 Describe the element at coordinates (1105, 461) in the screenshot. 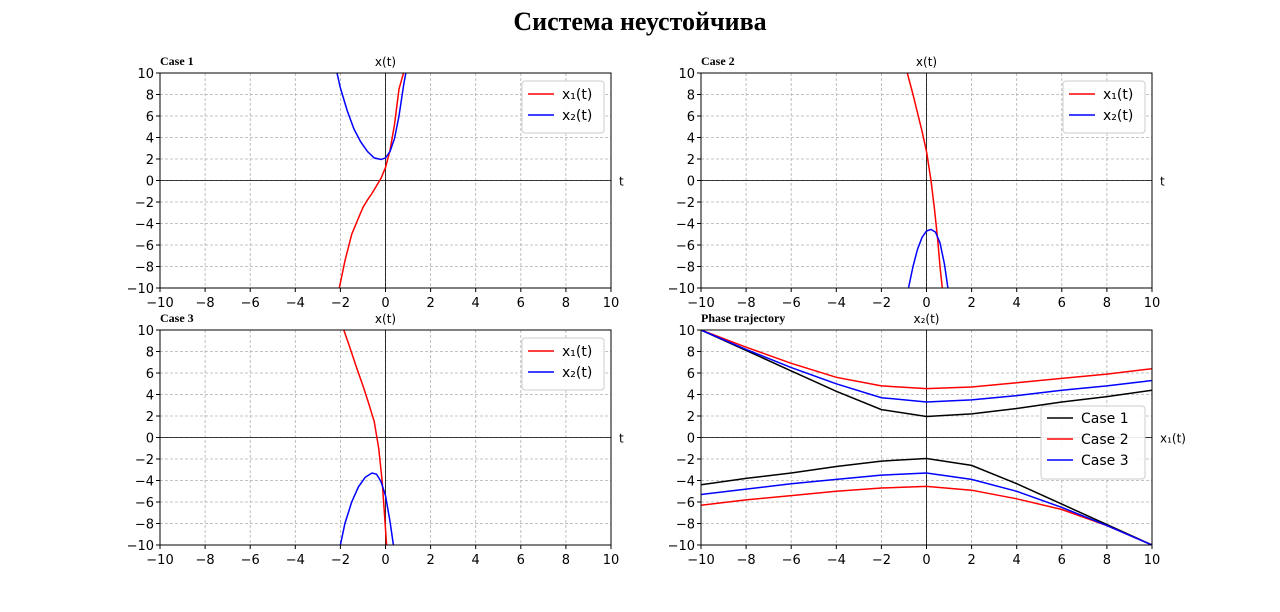

I see `legend-label: Case 3` at that location.